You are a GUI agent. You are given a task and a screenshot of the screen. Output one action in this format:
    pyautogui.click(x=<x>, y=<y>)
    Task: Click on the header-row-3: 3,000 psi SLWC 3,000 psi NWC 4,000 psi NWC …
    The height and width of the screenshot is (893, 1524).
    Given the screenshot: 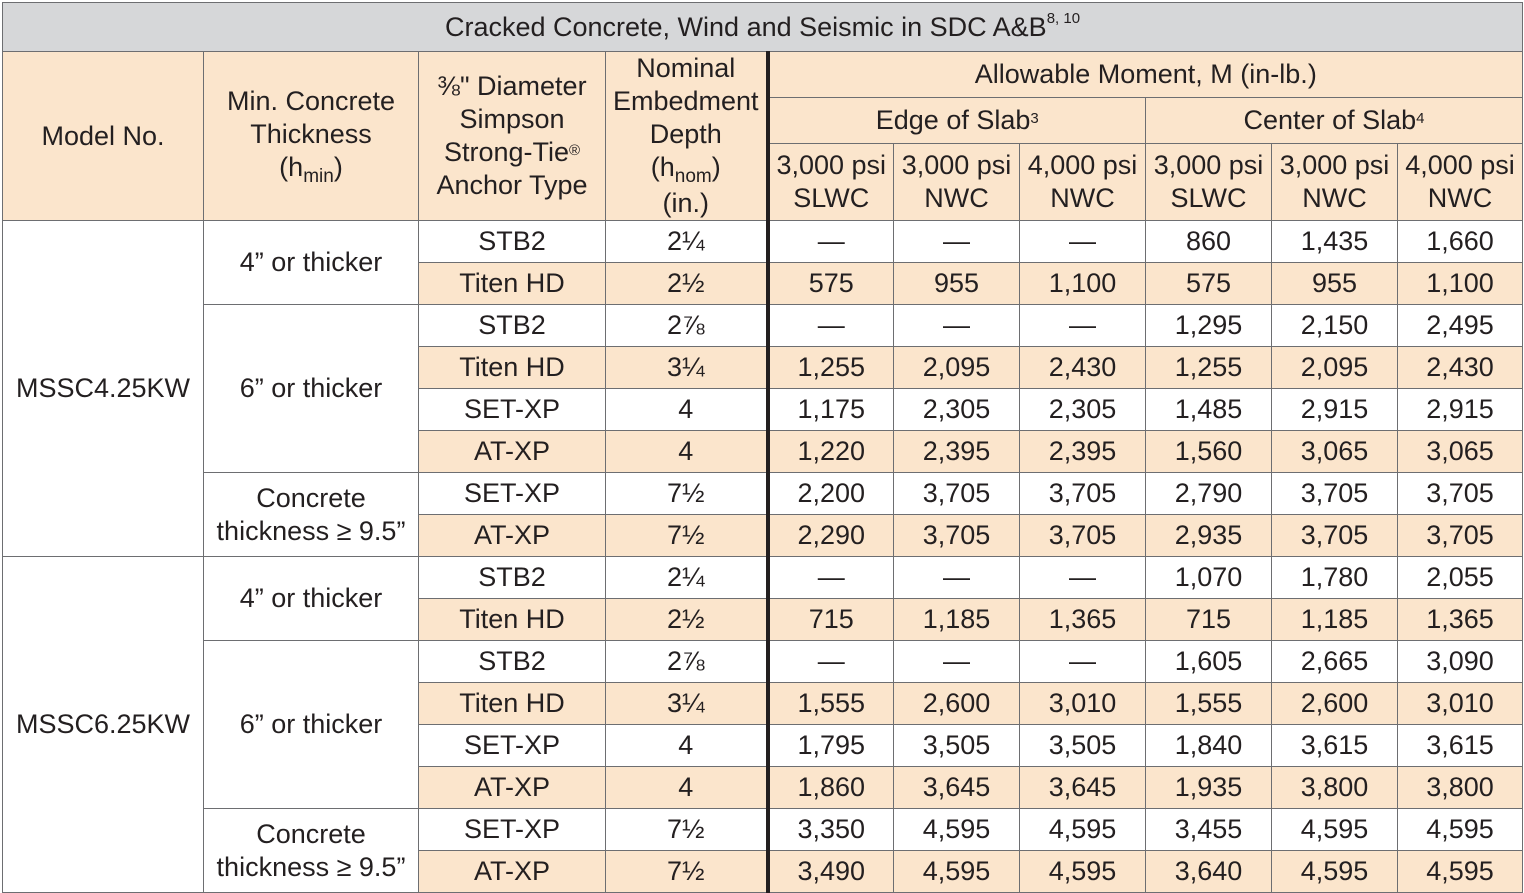 What is the action you would take?
    pyautogui.click(x=763, y=182)
    